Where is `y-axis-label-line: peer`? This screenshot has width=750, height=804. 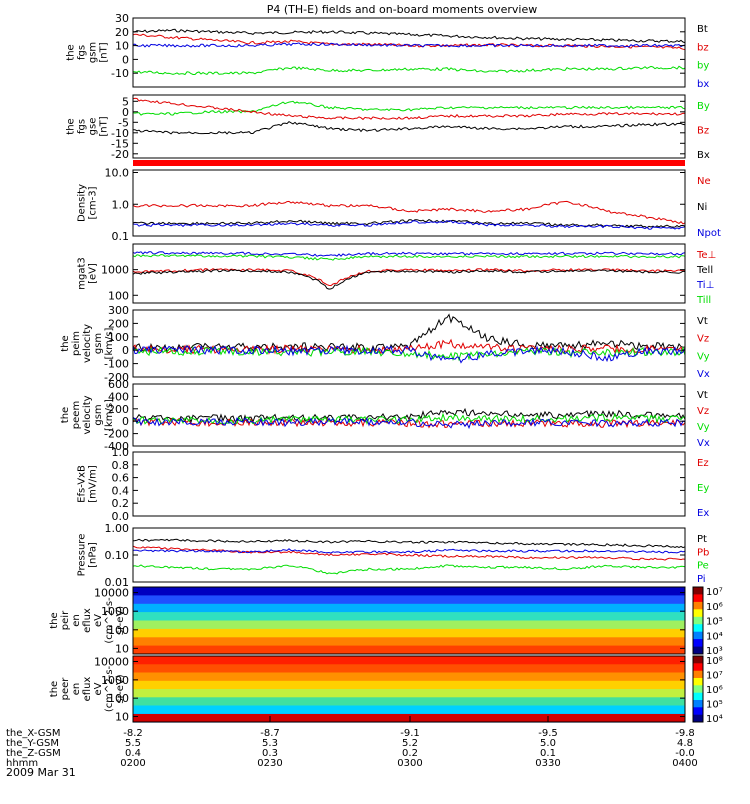
y-axis-label-line: peer is located at coordinates (65, 689).